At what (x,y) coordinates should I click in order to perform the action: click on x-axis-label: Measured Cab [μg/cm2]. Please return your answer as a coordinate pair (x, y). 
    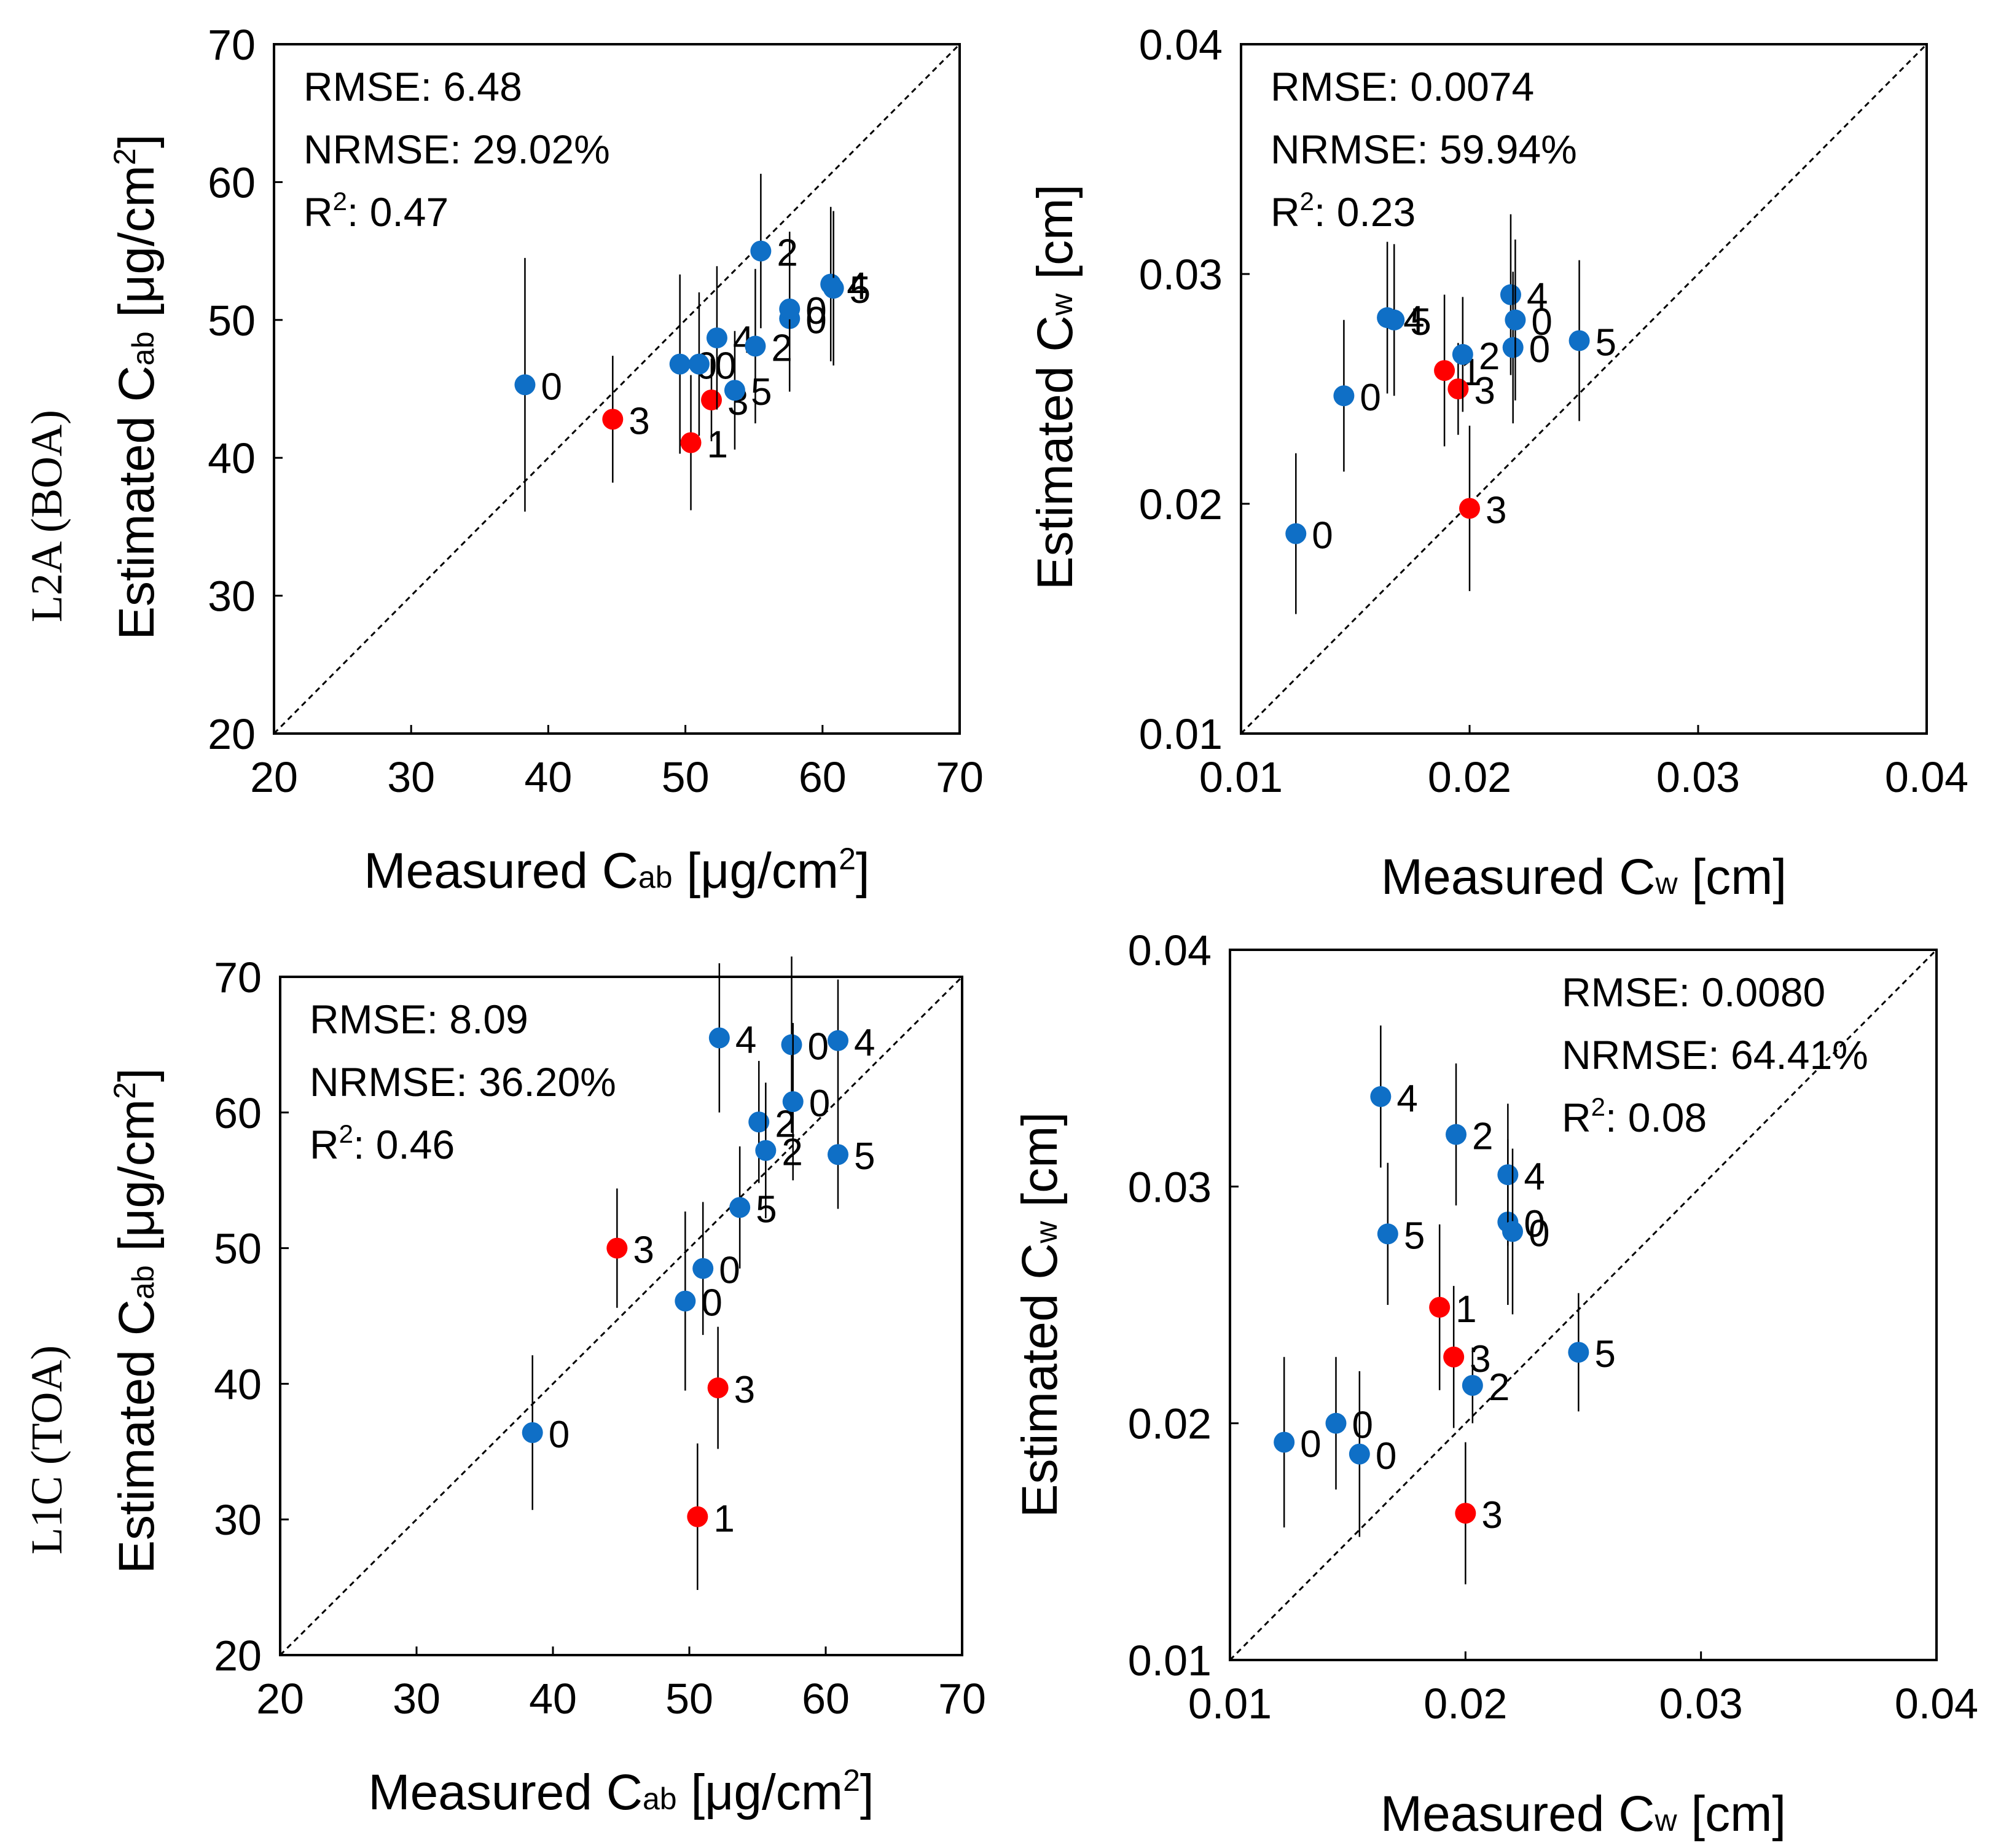
    Looking at the image, I should click on (616, 870).